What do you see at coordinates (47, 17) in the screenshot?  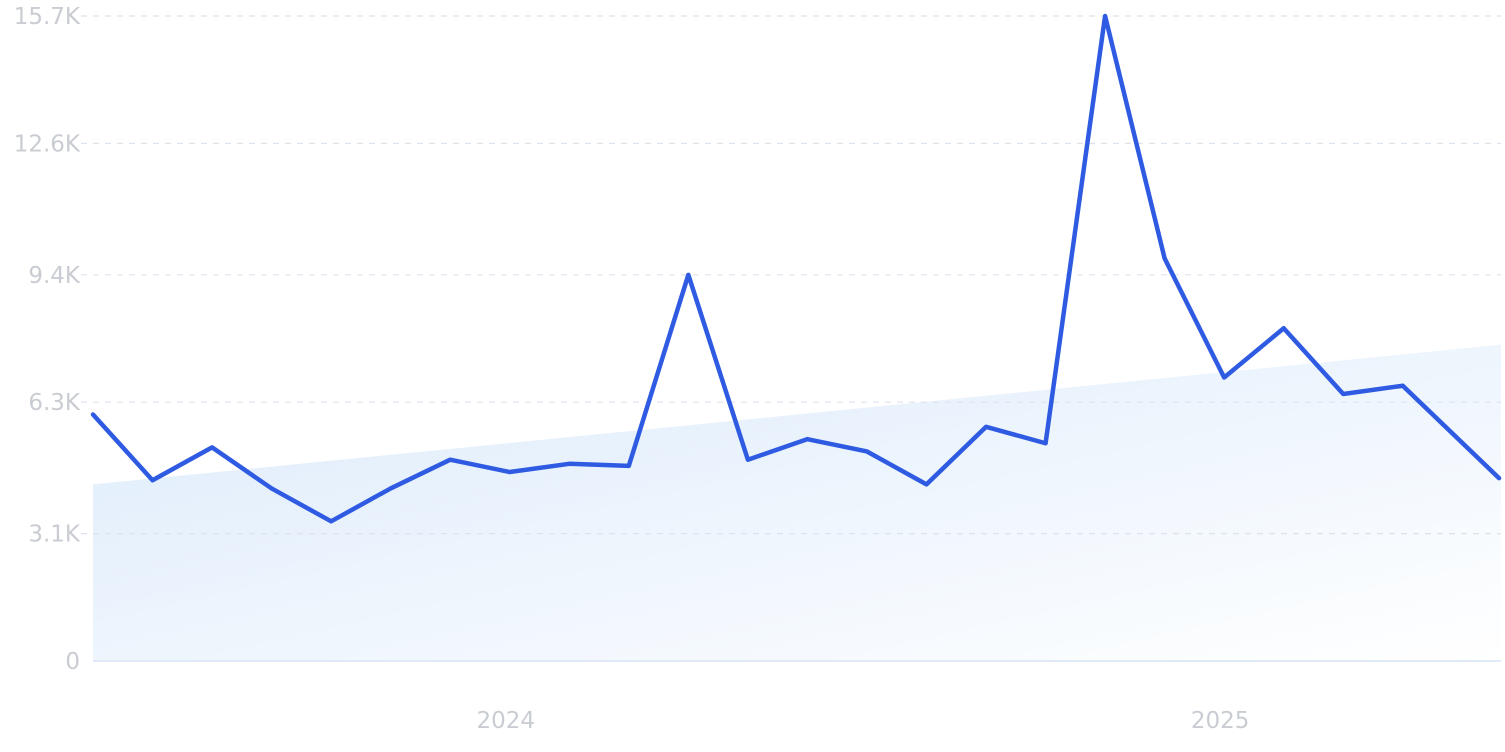 I see `y-tick-label: 15.7K` at bounding box center [47, 17].